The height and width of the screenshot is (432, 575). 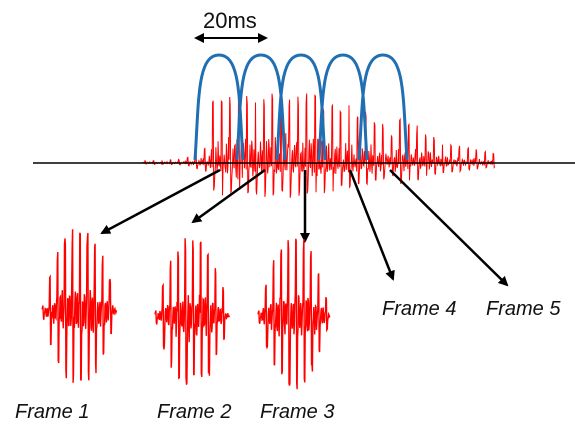 I want to click on frame-1-waveform, so click(x=79, y=306).